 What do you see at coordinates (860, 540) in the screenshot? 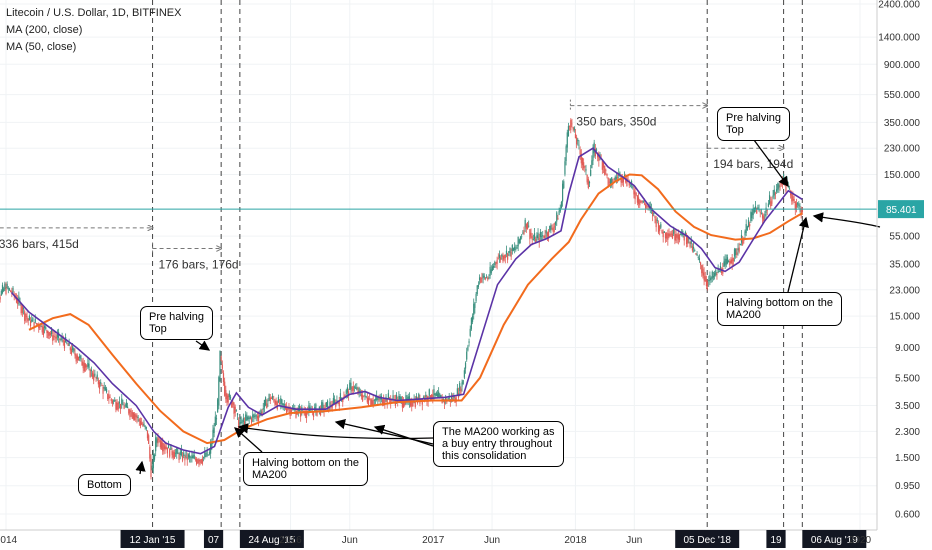
I see `time-tick-label: 2020` at bounding box center [860, 540].